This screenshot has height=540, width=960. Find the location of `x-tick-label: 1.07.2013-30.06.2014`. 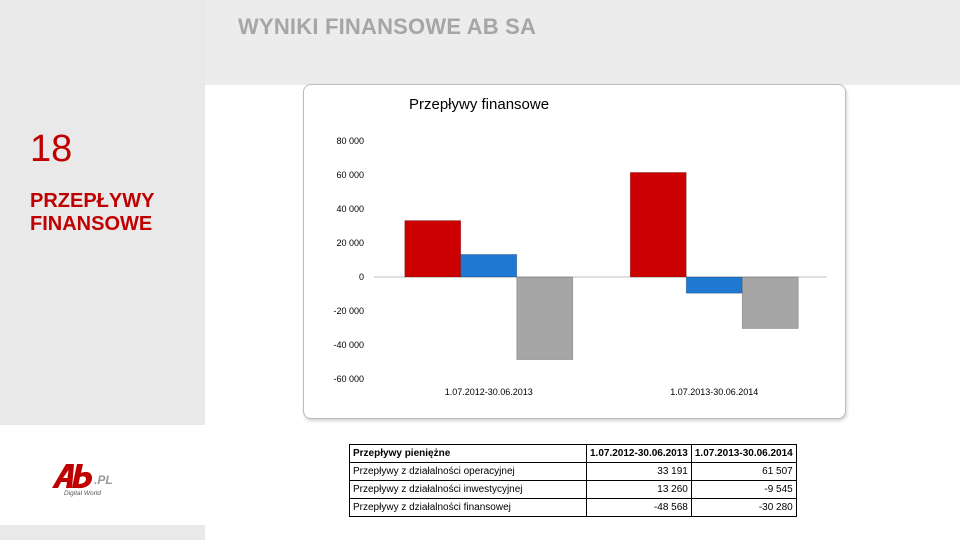

x-tick-label: 1.07.2013-30.06.2014 is located at coordinates (714, 392).